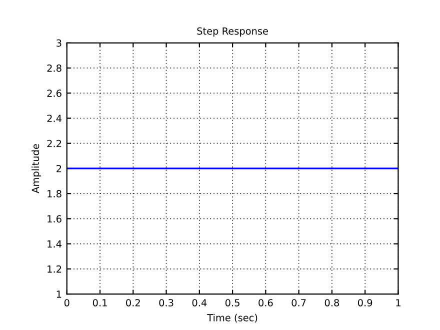  I want to click on x-tick-label: 0.1, so click(99, 302).